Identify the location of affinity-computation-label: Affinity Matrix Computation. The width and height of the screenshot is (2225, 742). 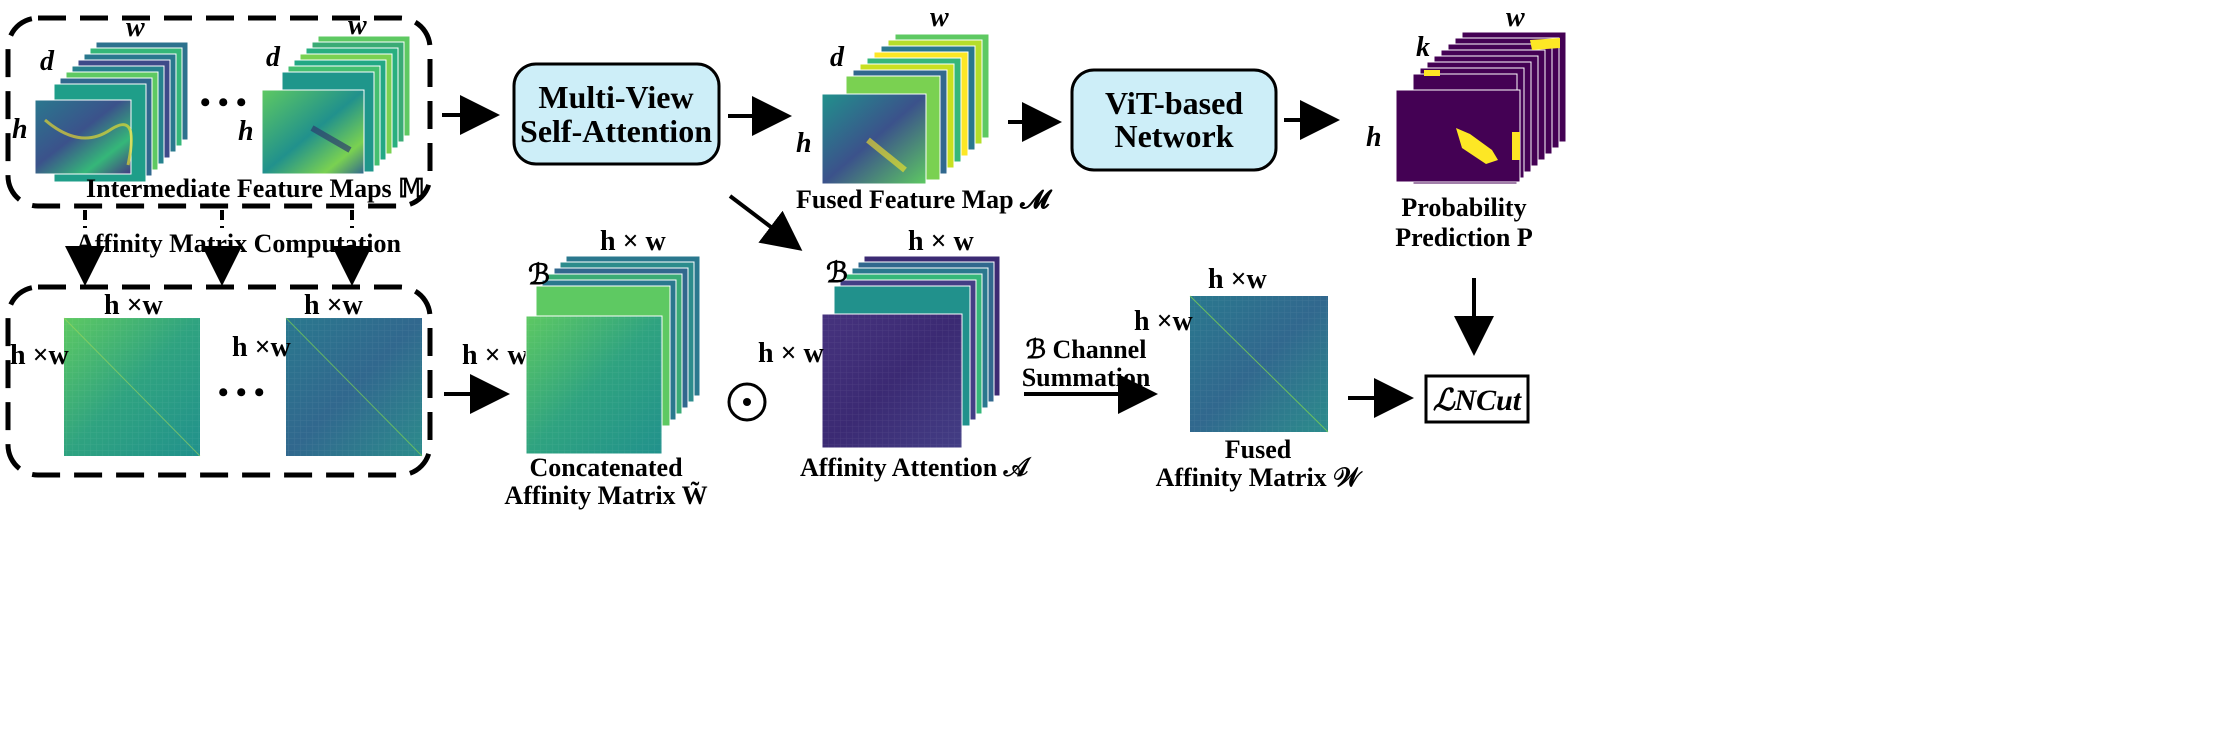
(239, 243).